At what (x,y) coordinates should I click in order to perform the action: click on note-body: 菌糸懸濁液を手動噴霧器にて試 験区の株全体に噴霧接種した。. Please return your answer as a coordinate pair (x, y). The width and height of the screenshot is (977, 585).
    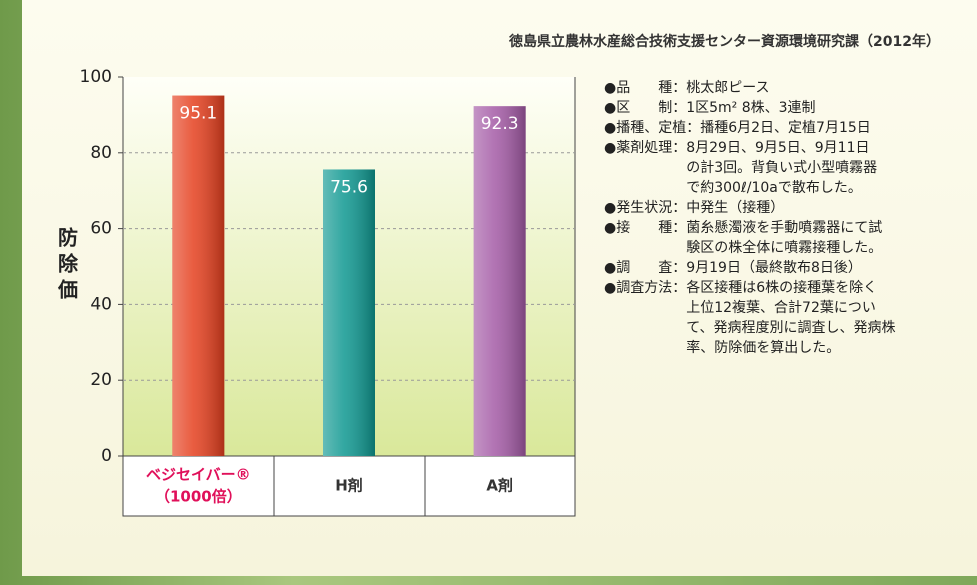
    Looking at the image, I should click on (784, 238).